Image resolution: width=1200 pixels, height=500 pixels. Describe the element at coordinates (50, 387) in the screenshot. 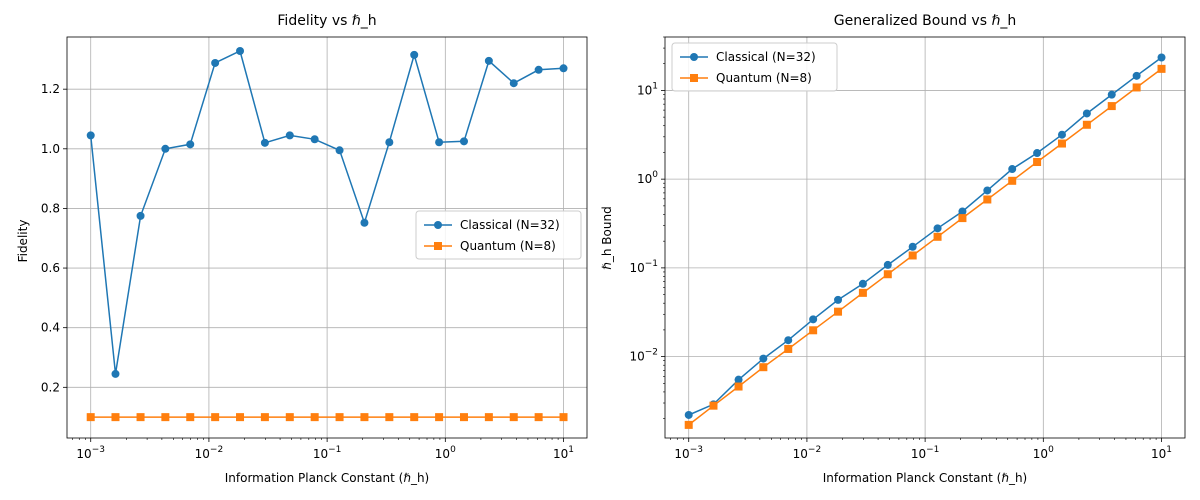

I see `y-tick-label: 0.2` at that location.